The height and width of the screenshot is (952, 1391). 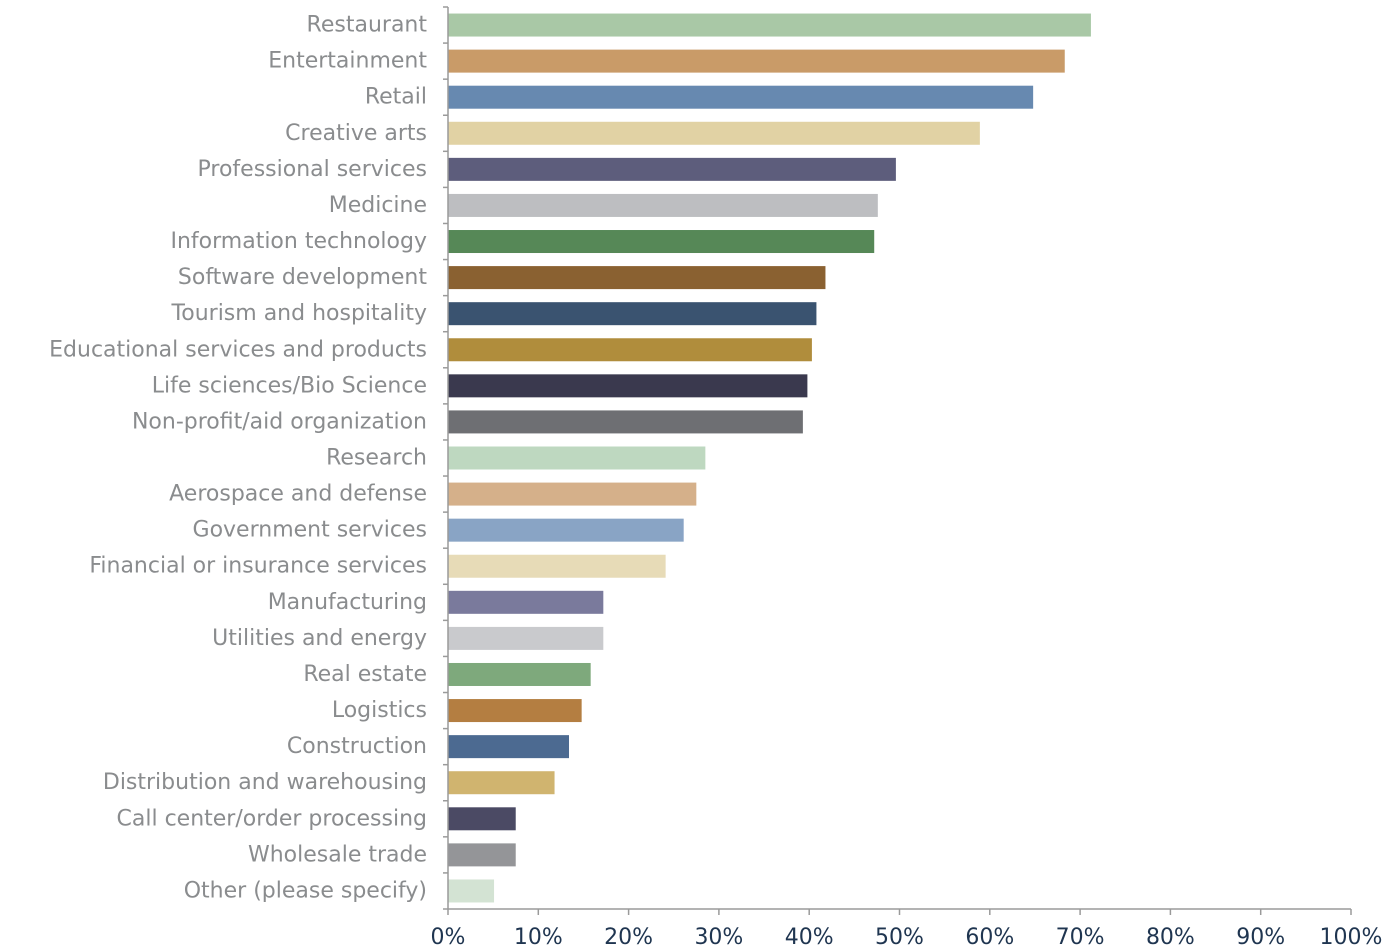 I want to click on category-label: Utilities and energy, so click(x=319, y=638).